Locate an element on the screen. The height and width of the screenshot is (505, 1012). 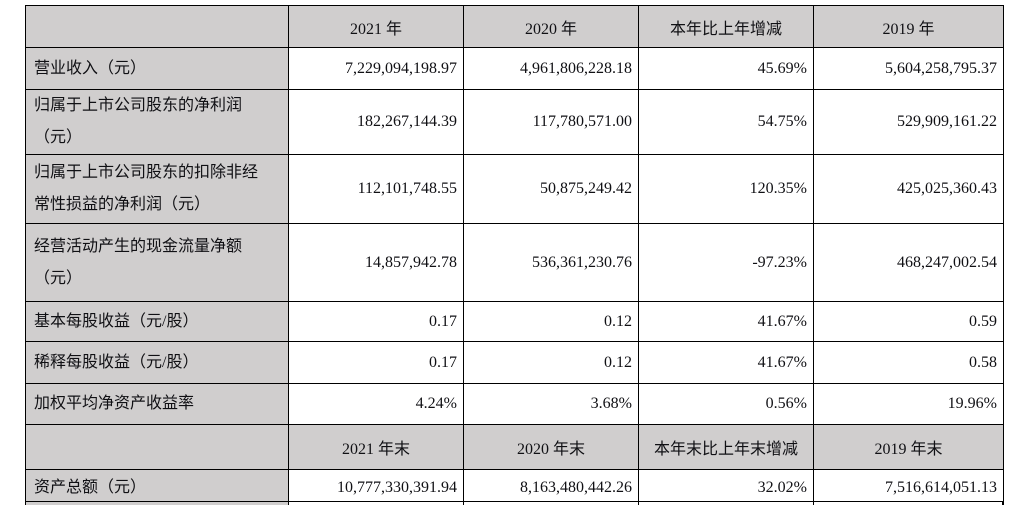
value-2021: 4.24% is located at coordinates (376, 404).